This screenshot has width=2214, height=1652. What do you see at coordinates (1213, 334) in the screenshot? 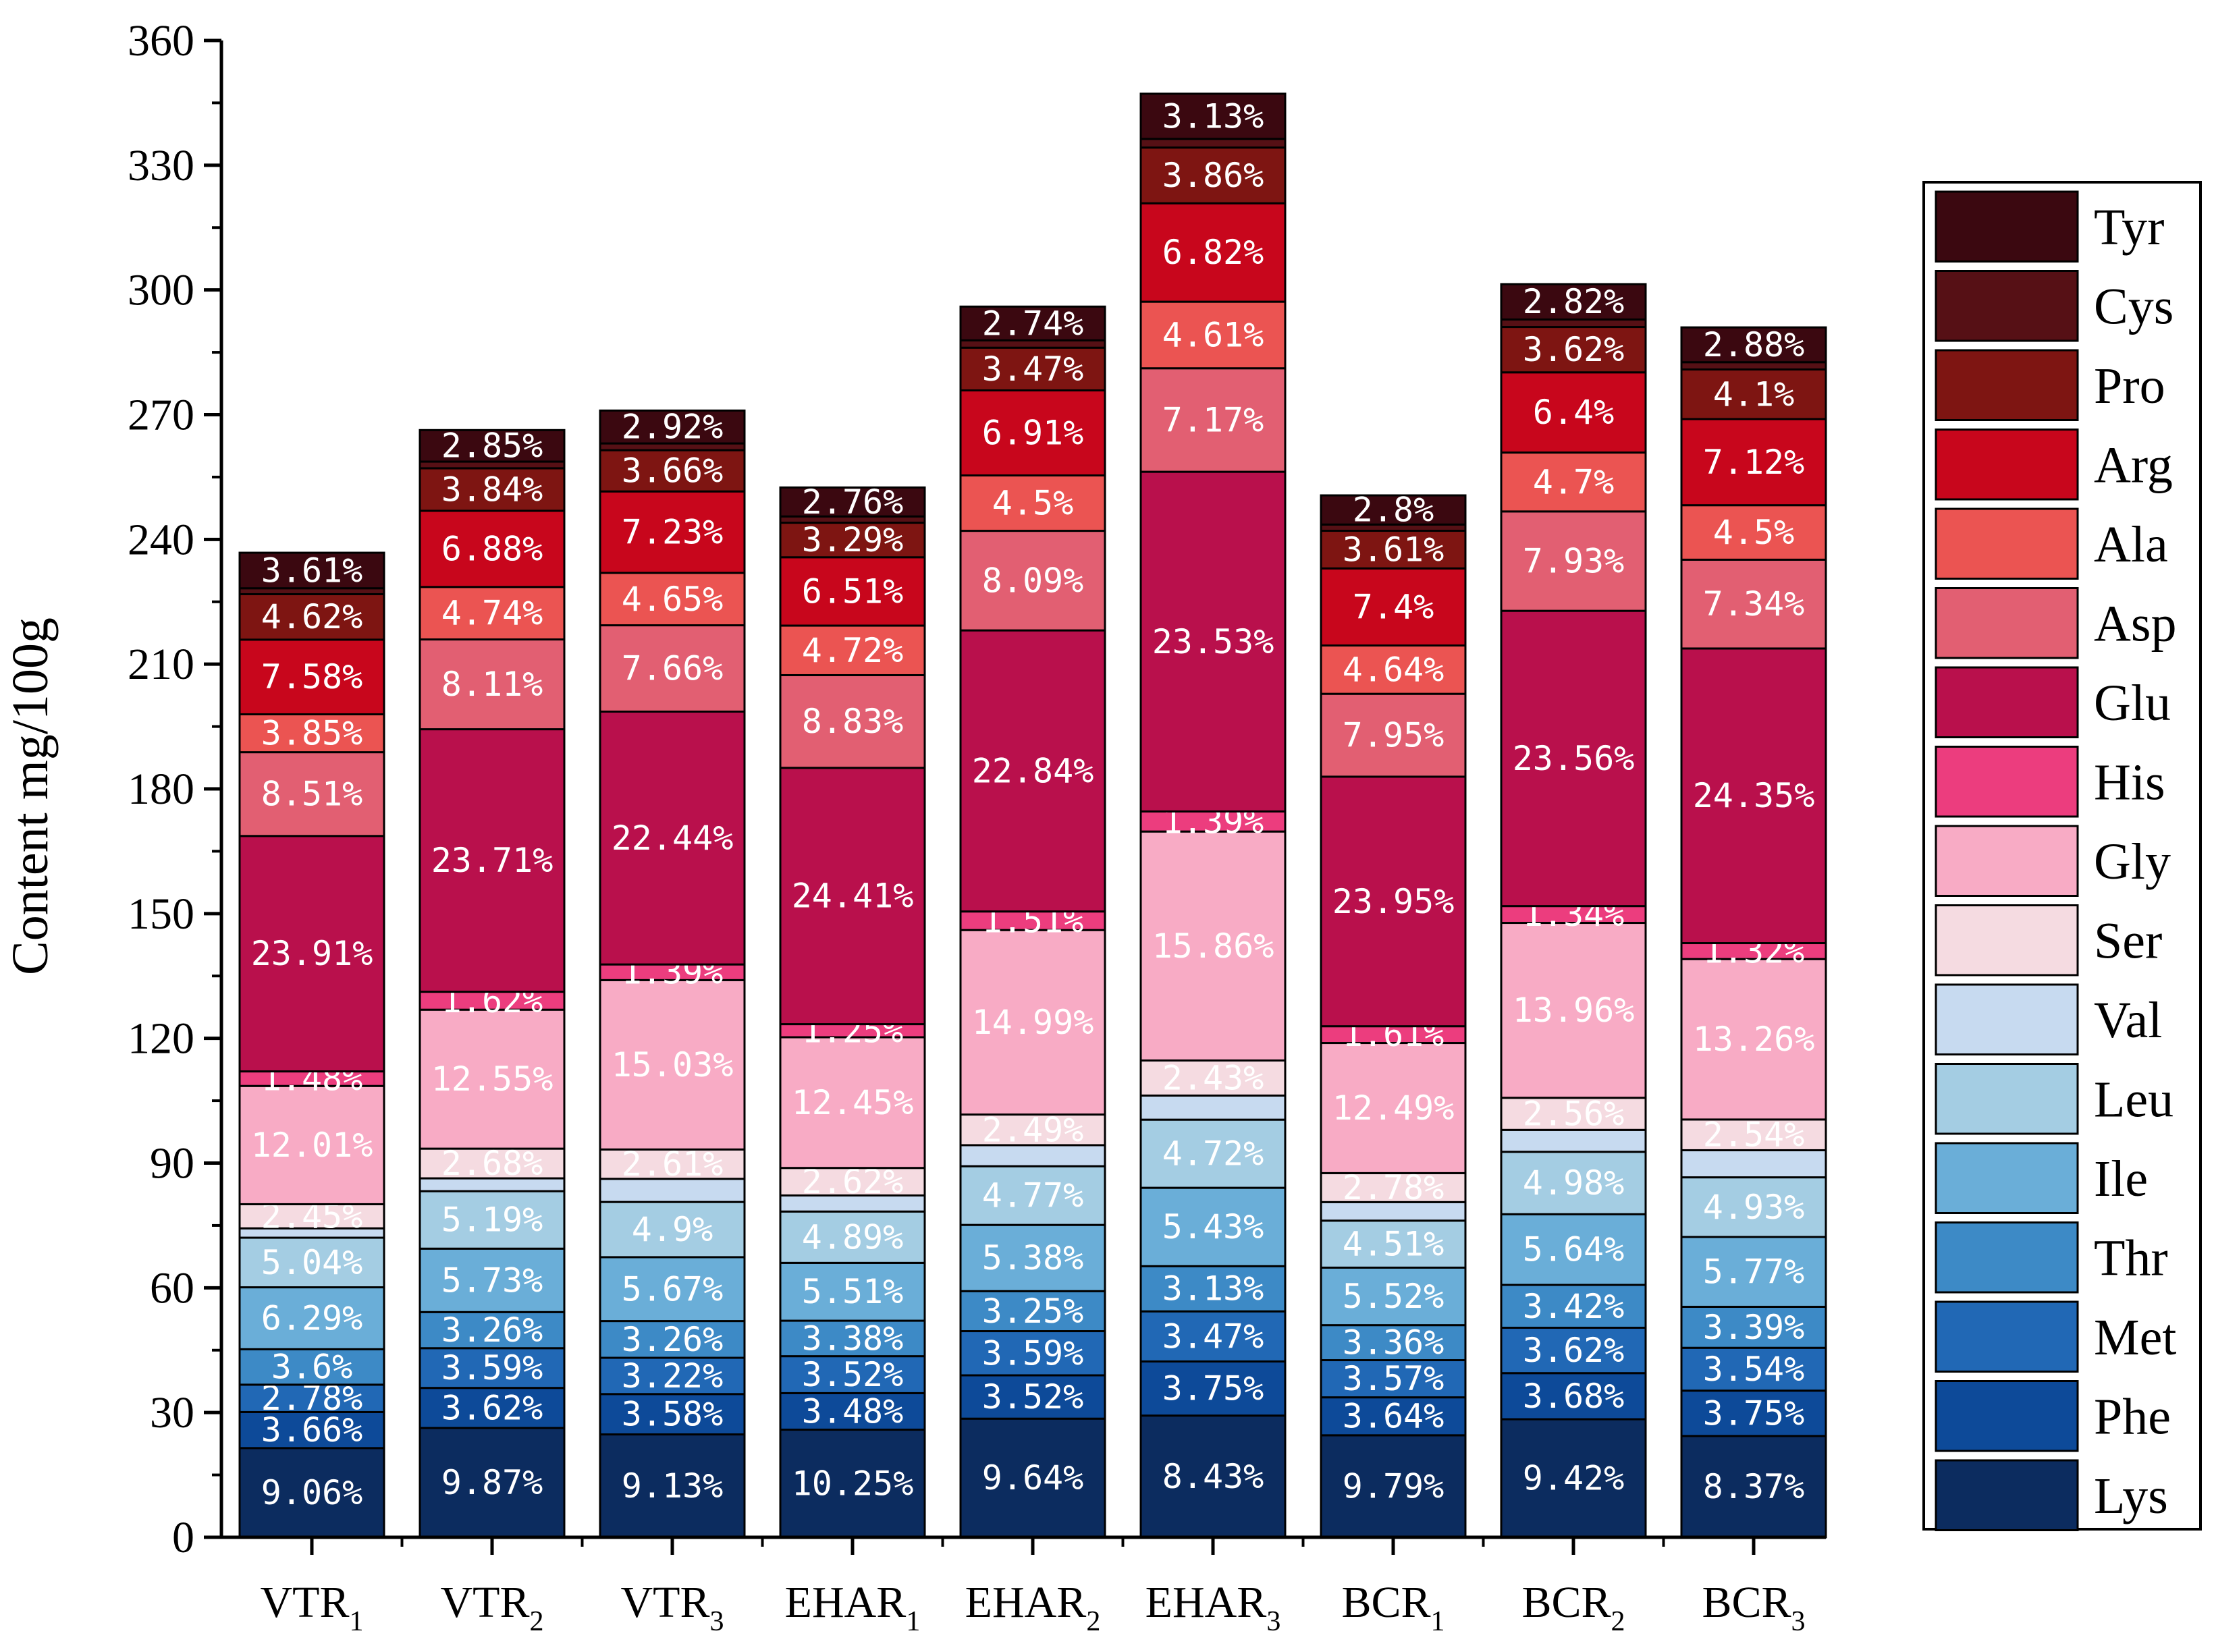
I see `data-label-ala: 4.61%` at bounding box center [1213, 334].